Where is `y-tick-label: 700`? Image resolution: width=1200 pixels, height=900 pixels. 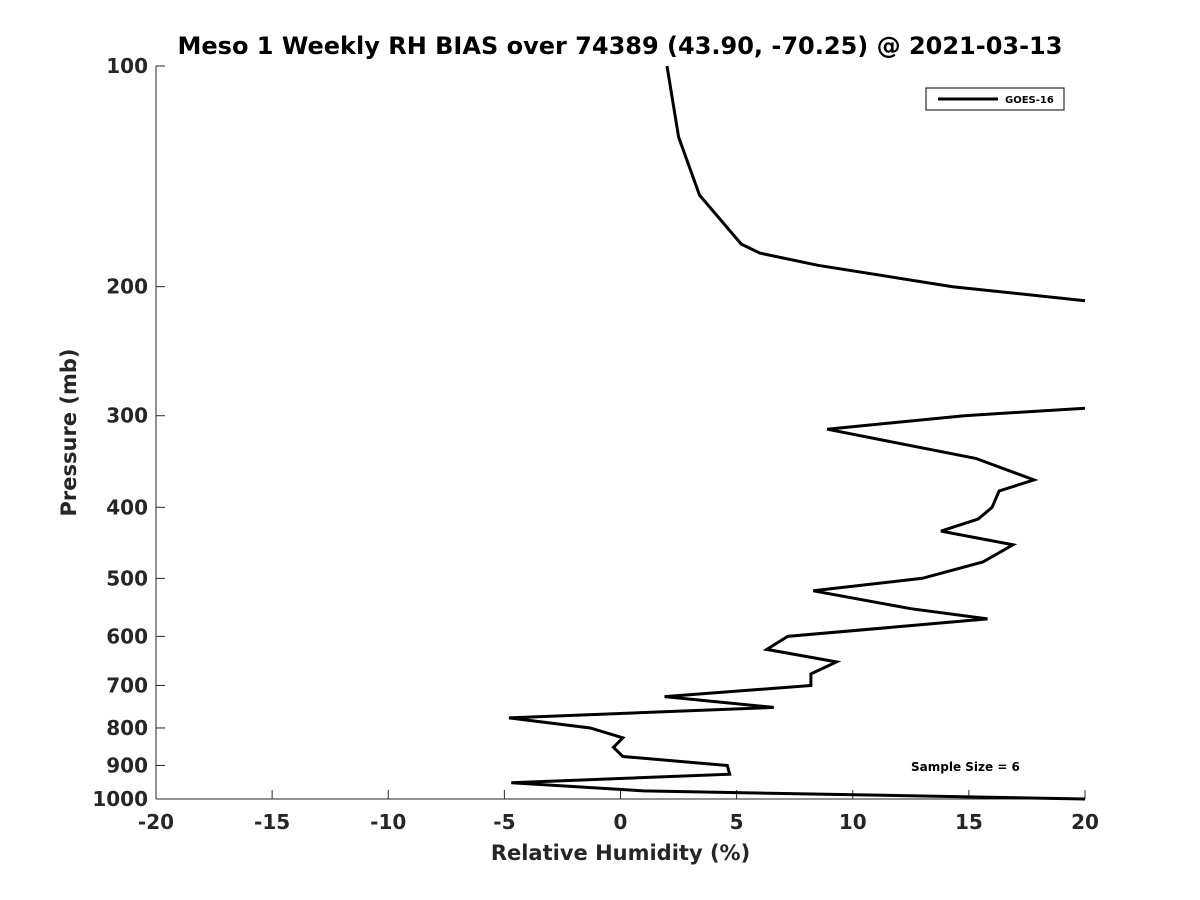
y-tick-label: 700 is located at coordinates (127, 685).